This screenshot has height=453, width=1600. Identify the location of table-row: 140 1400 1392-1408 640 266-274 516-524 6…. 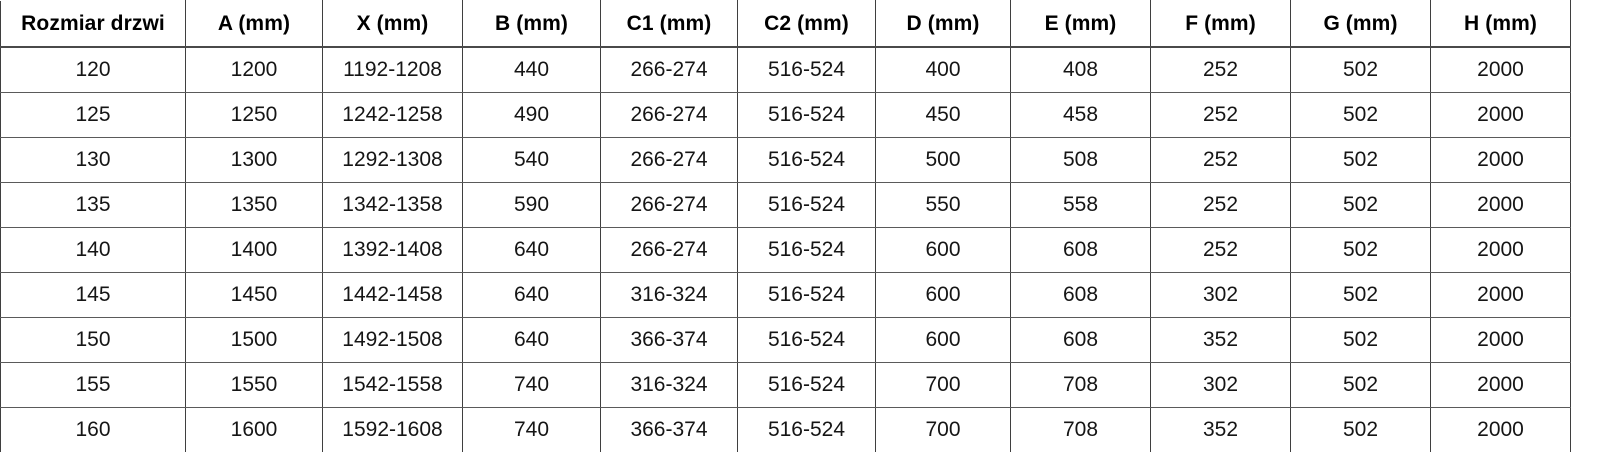
(785, 250).